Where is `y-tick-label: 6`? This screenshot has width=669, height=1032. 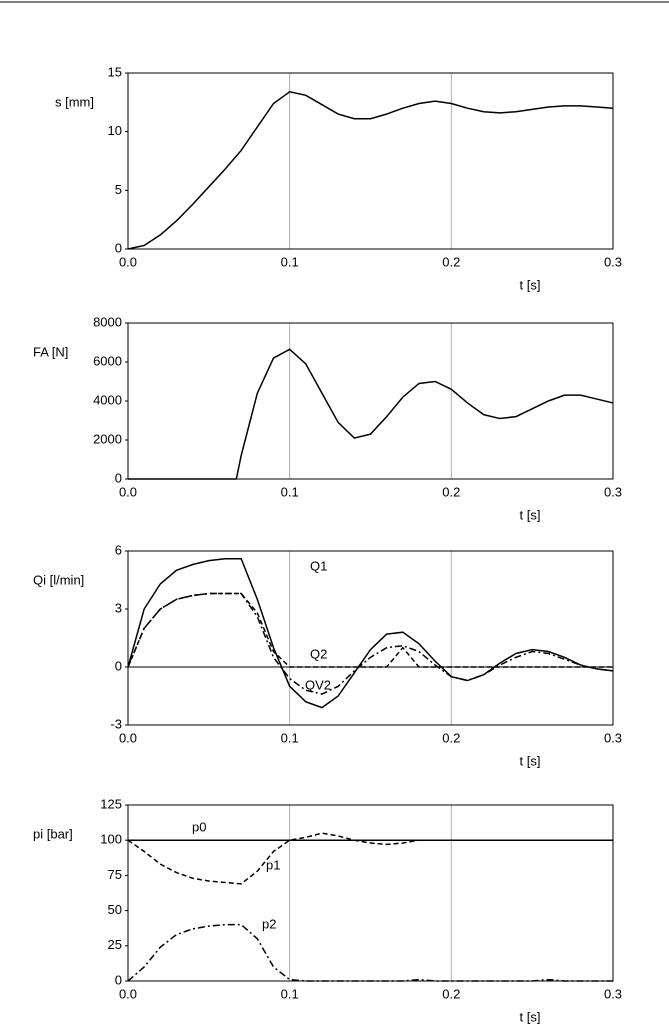 y-tick-label: 6 is located at coordinates (118, 549).